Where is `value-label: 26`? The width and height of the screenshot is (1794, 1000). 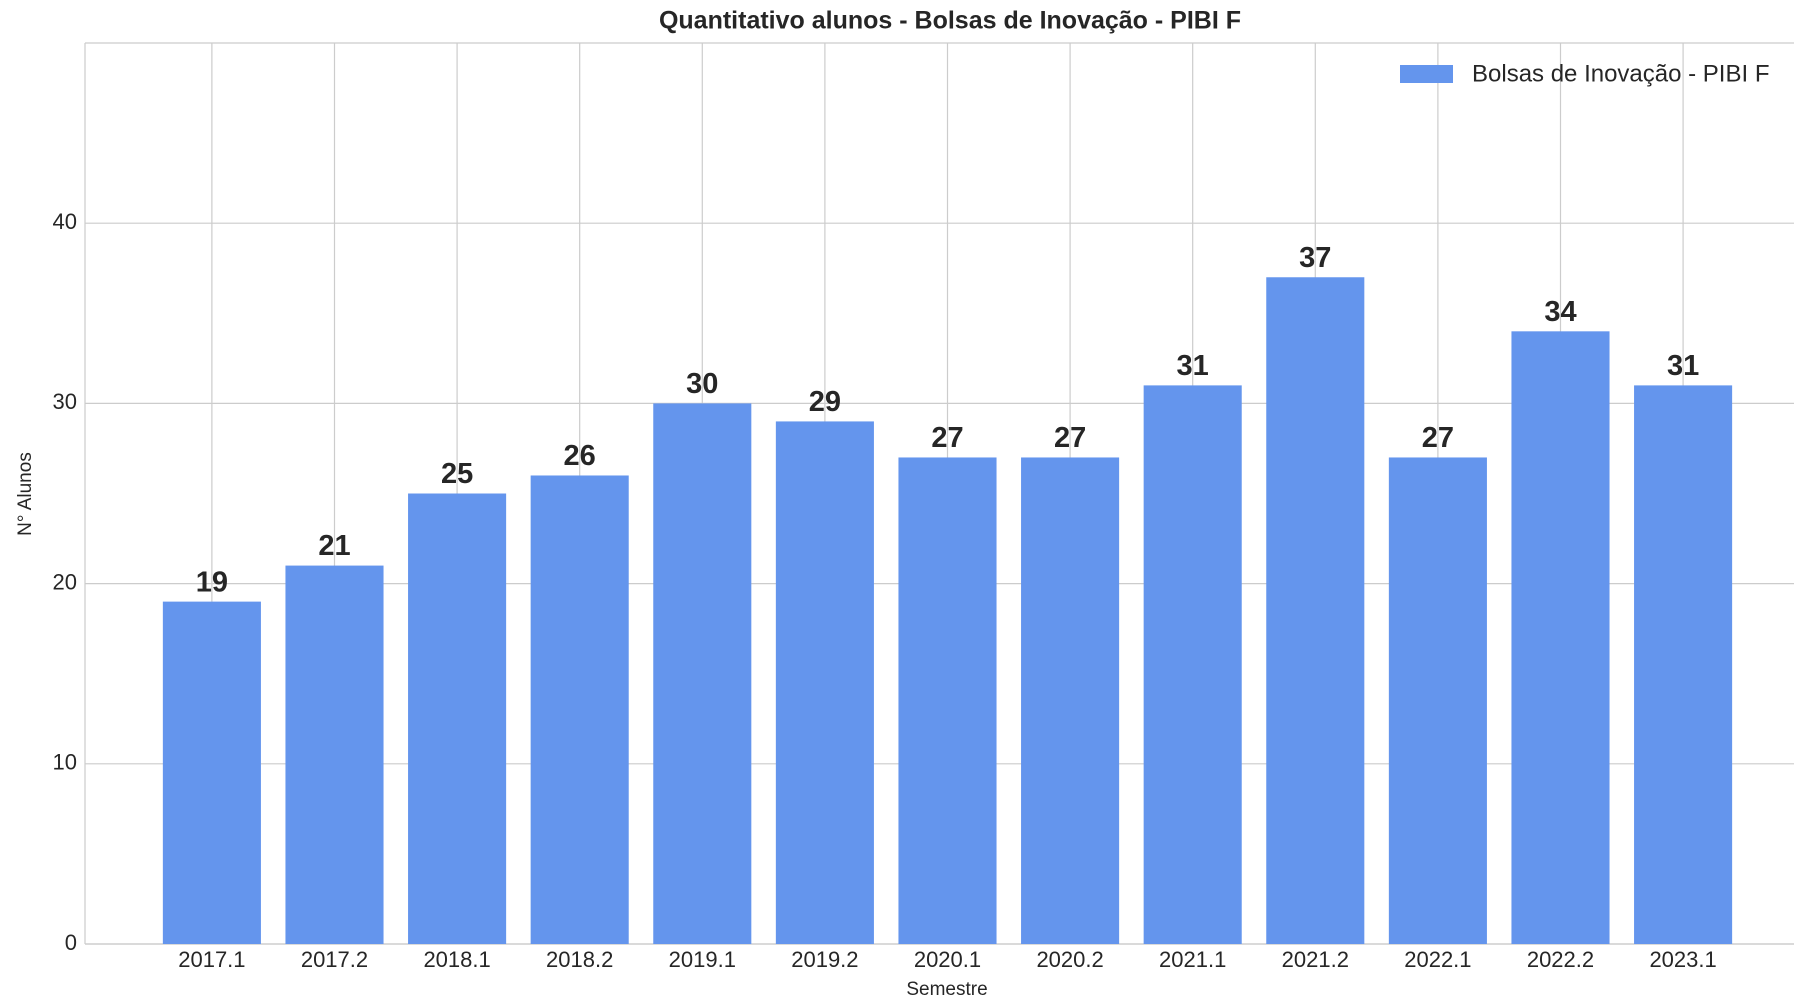 value-label: 26 is located at coordinates (580, 456).